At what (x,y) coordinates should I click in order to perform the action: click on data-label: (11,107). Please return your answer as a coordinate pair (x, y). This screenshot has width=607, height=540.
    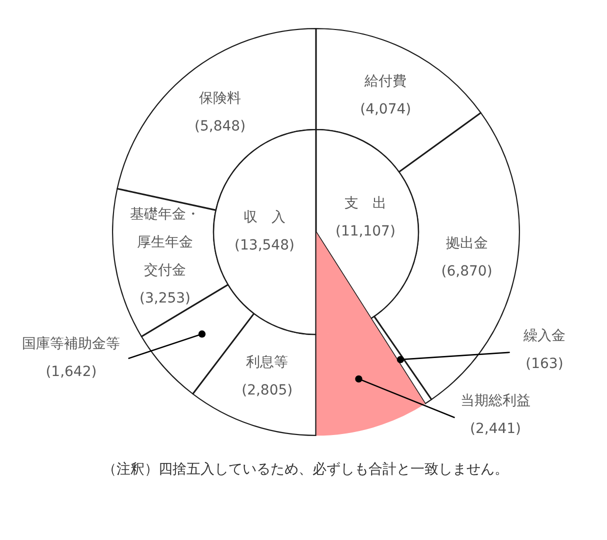
    Looking at the image, I should click on (365, 231).